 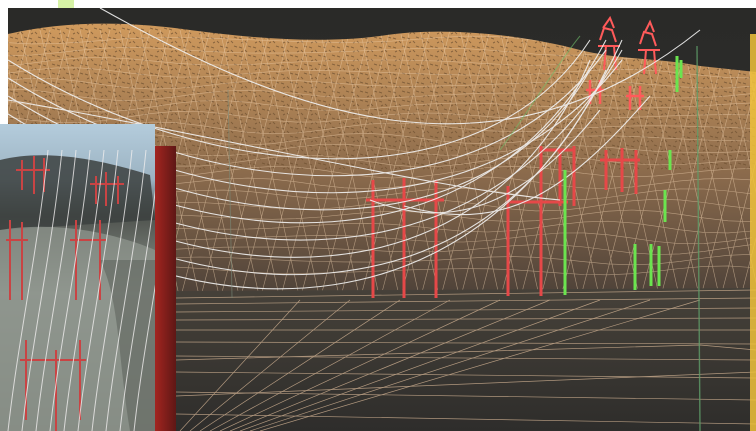 I want to click on ridge-tower-left, so click(x=609, y=43).